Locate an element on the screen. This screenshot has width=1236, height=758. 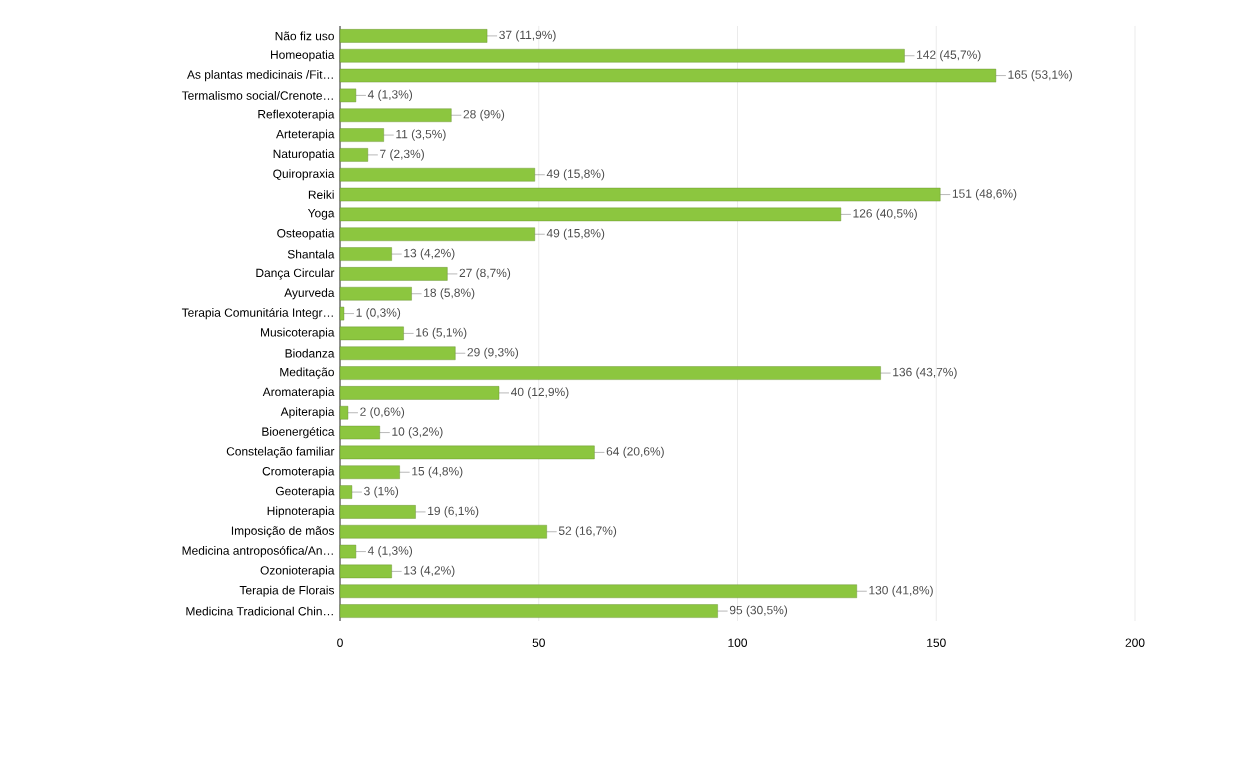
y-tick-label: Cromoterapia is located at coordinates (298, 472).